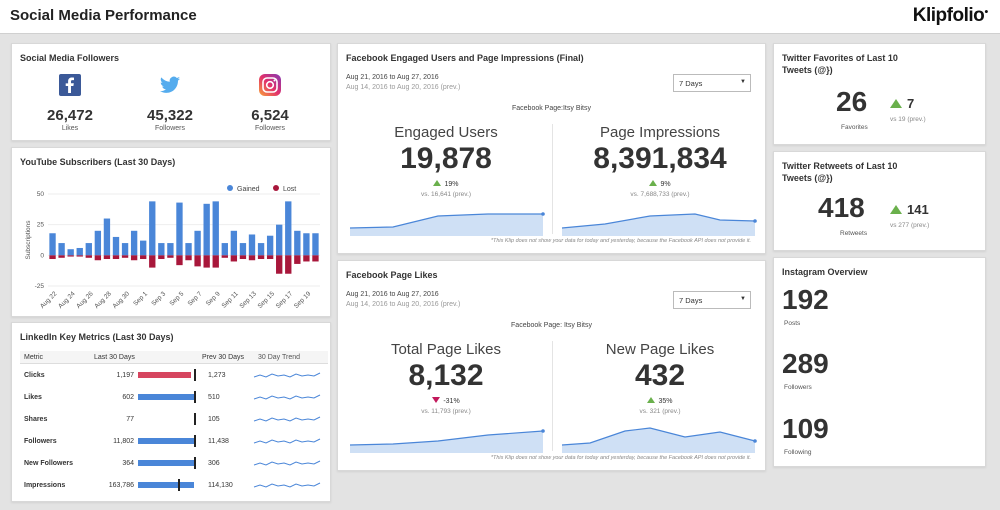  Describe the element at coordinates (451, 184) in the screenshot. I see `change-text: 19%` at that location.